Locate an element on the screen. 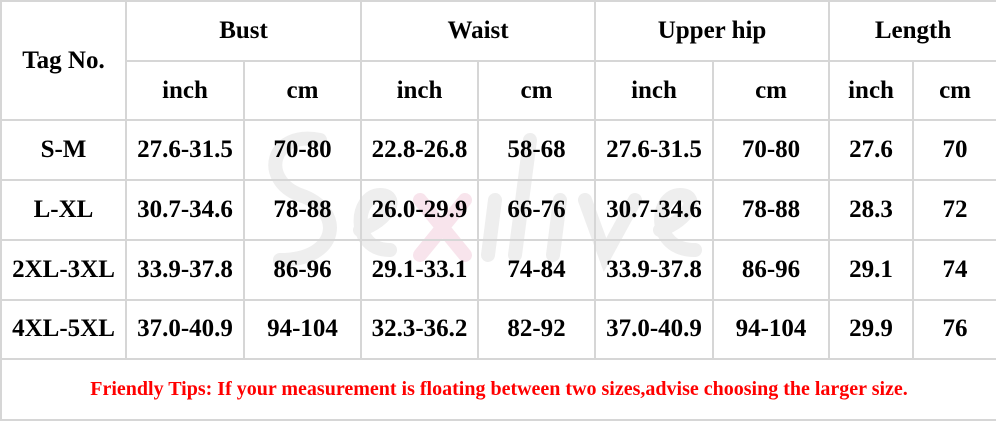 The width and height of the screenshot is (996, 421). group-header-upper-hip: Upper hip is located at coordinates (712, 31).